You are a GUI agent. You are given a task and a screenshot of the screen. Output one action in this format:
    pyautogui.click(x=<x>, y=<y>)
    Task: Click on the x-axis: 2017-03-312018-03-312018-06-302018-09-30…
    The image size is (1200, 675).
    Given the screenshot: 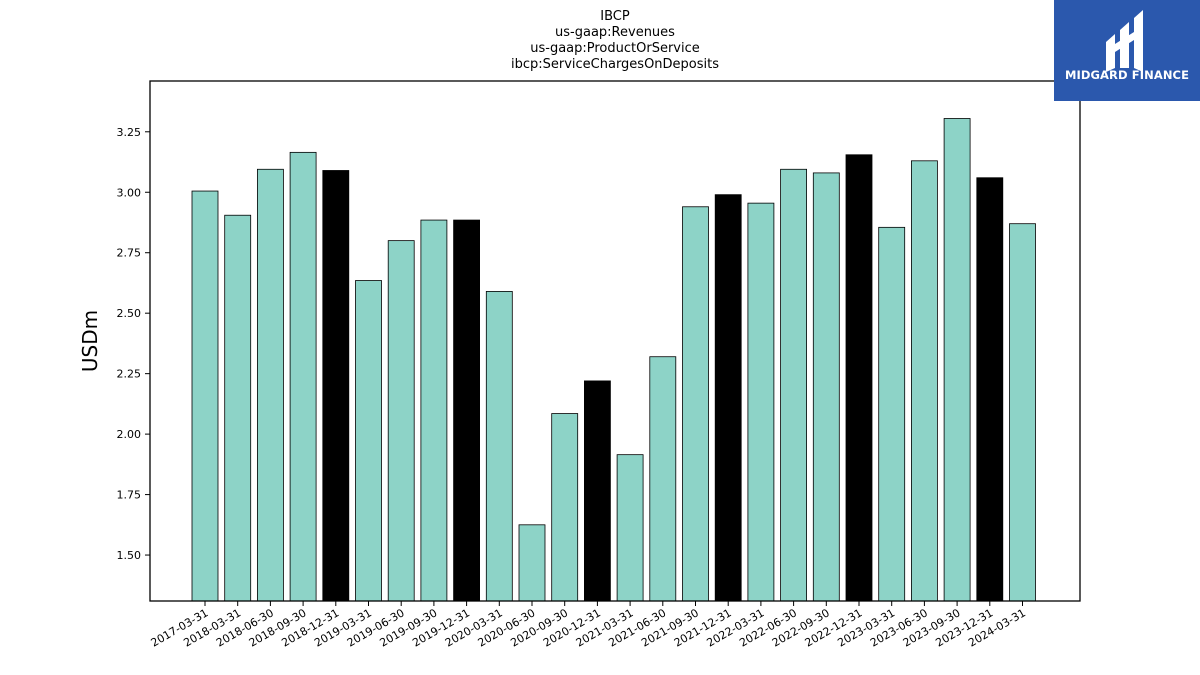 What is the action you would take?
    pyautogui.click(x=588, y=625)
    